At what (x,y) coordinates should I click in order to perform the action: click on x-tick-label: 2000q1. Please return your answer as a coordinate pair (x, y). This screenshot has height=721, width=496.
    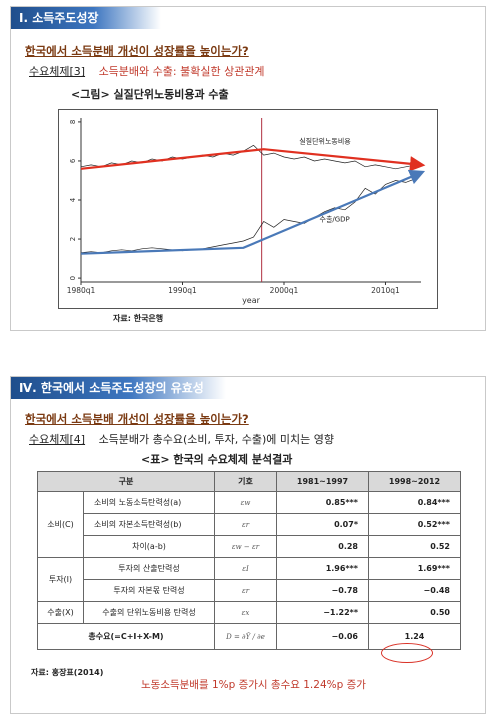
    Looking at the image, I should click on (284, 290).